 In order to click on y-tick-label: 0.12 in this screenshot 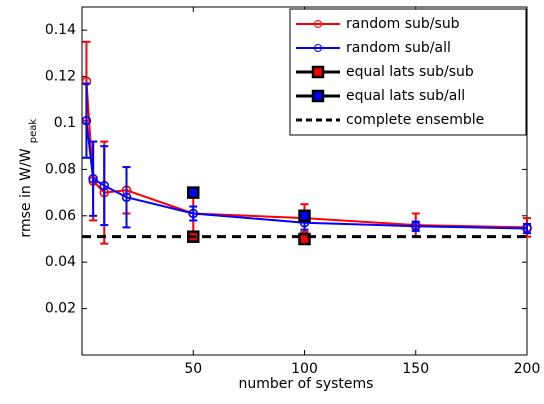, I will do `click(60, 77)`.